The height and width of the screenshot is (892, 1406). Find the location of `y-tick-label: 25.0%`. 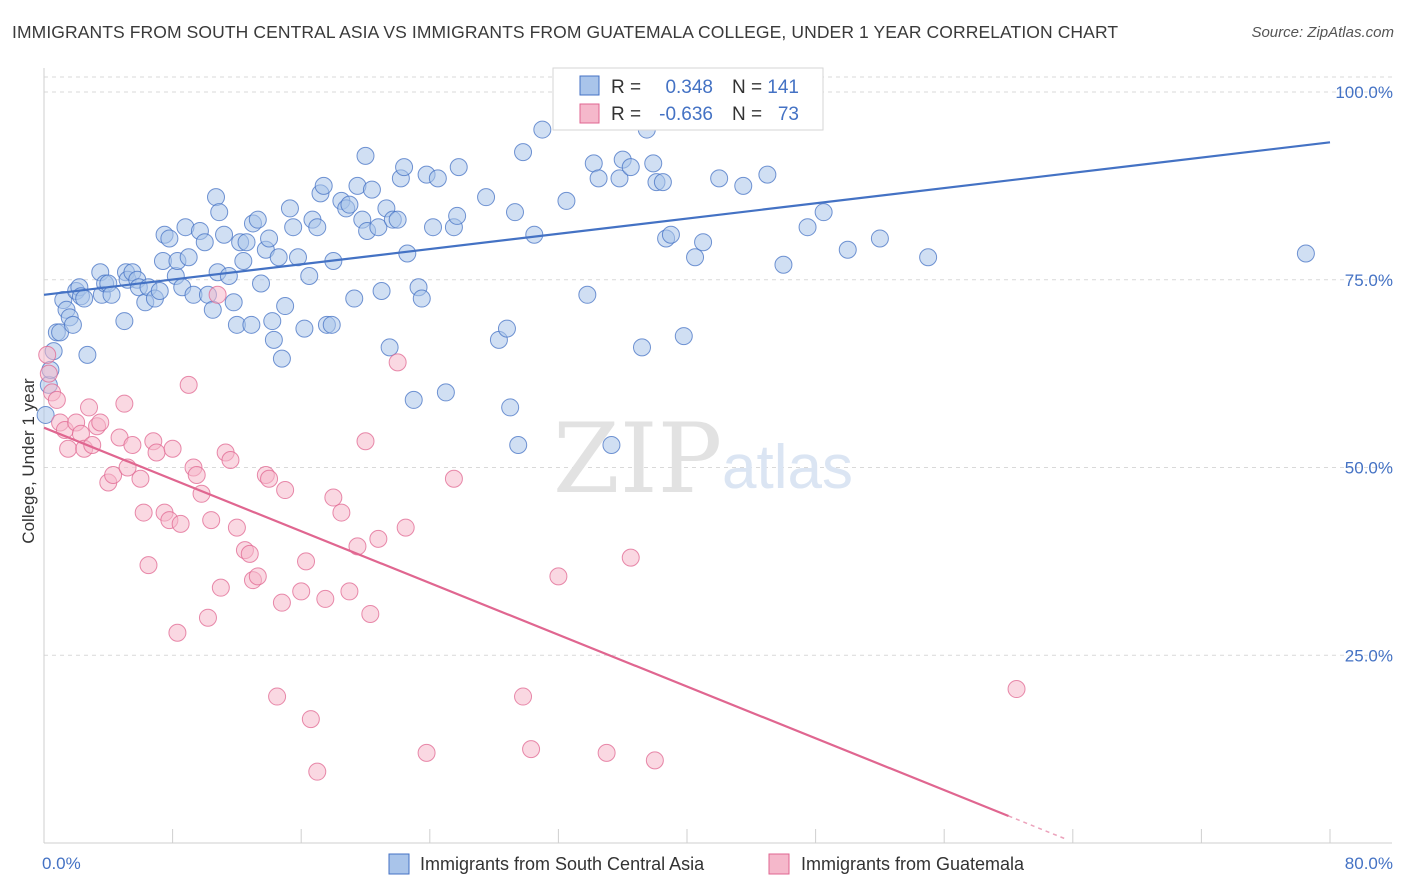

y-tick-label: 25.0% is located at coordinates (1369, 655).